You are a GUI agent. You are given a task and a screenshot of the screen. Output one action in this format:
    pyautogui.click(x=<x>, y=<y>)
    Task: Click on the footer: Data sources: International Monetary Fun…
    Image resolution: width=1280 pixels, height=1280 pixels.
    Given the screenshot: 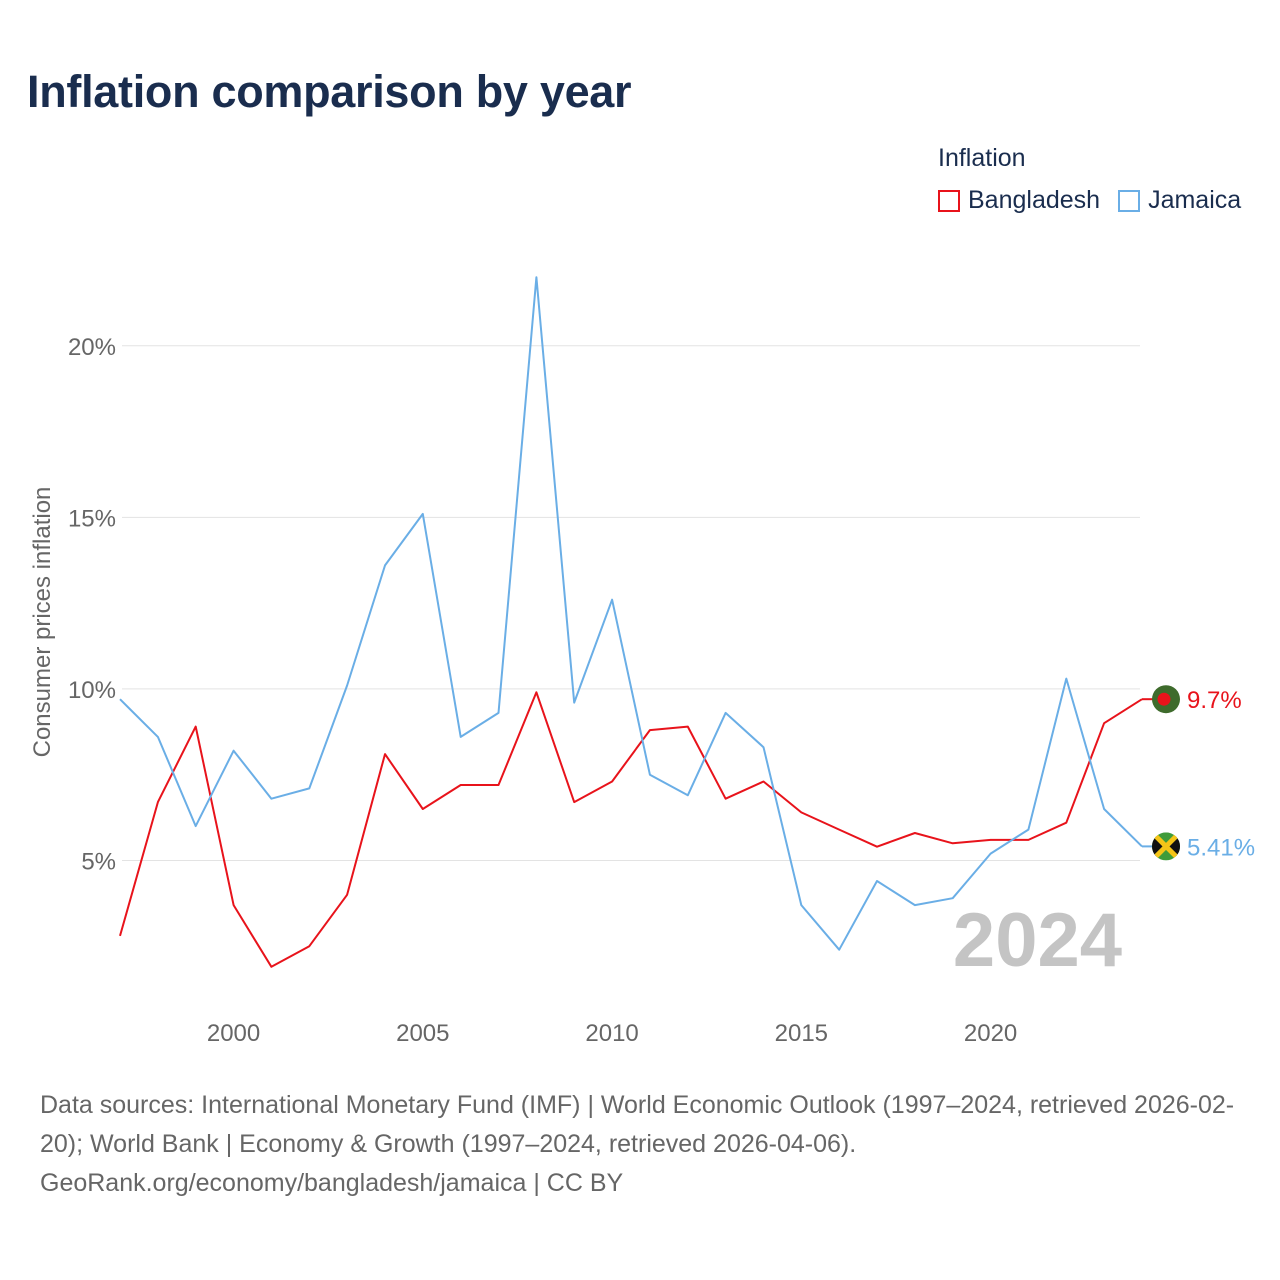 What is the action you would take?
    pyautogui.click(x=645, y=1144)
    